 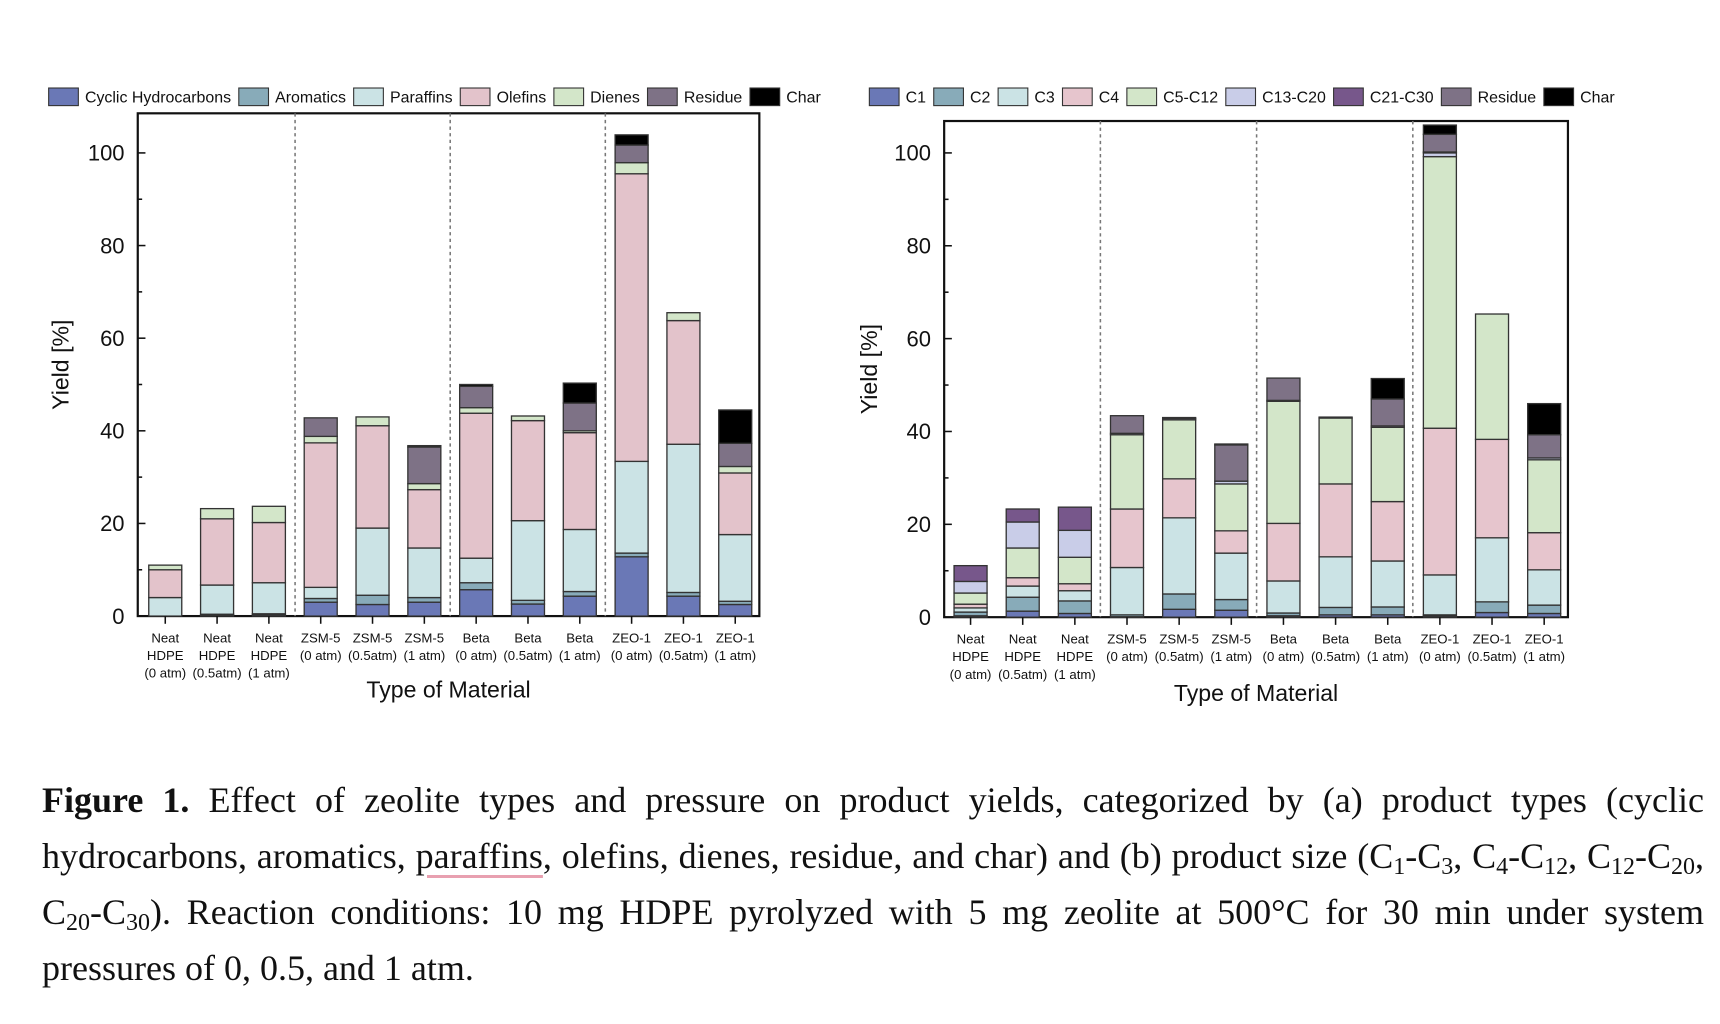 I want to click on bar-segment-c1, so click(x=1492, y=614).